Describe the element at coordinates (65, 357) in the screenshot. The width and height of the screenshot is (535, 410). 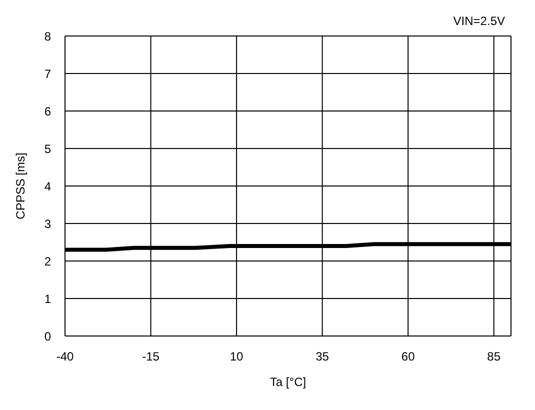
I see `x-tick-label: -40` at that location.